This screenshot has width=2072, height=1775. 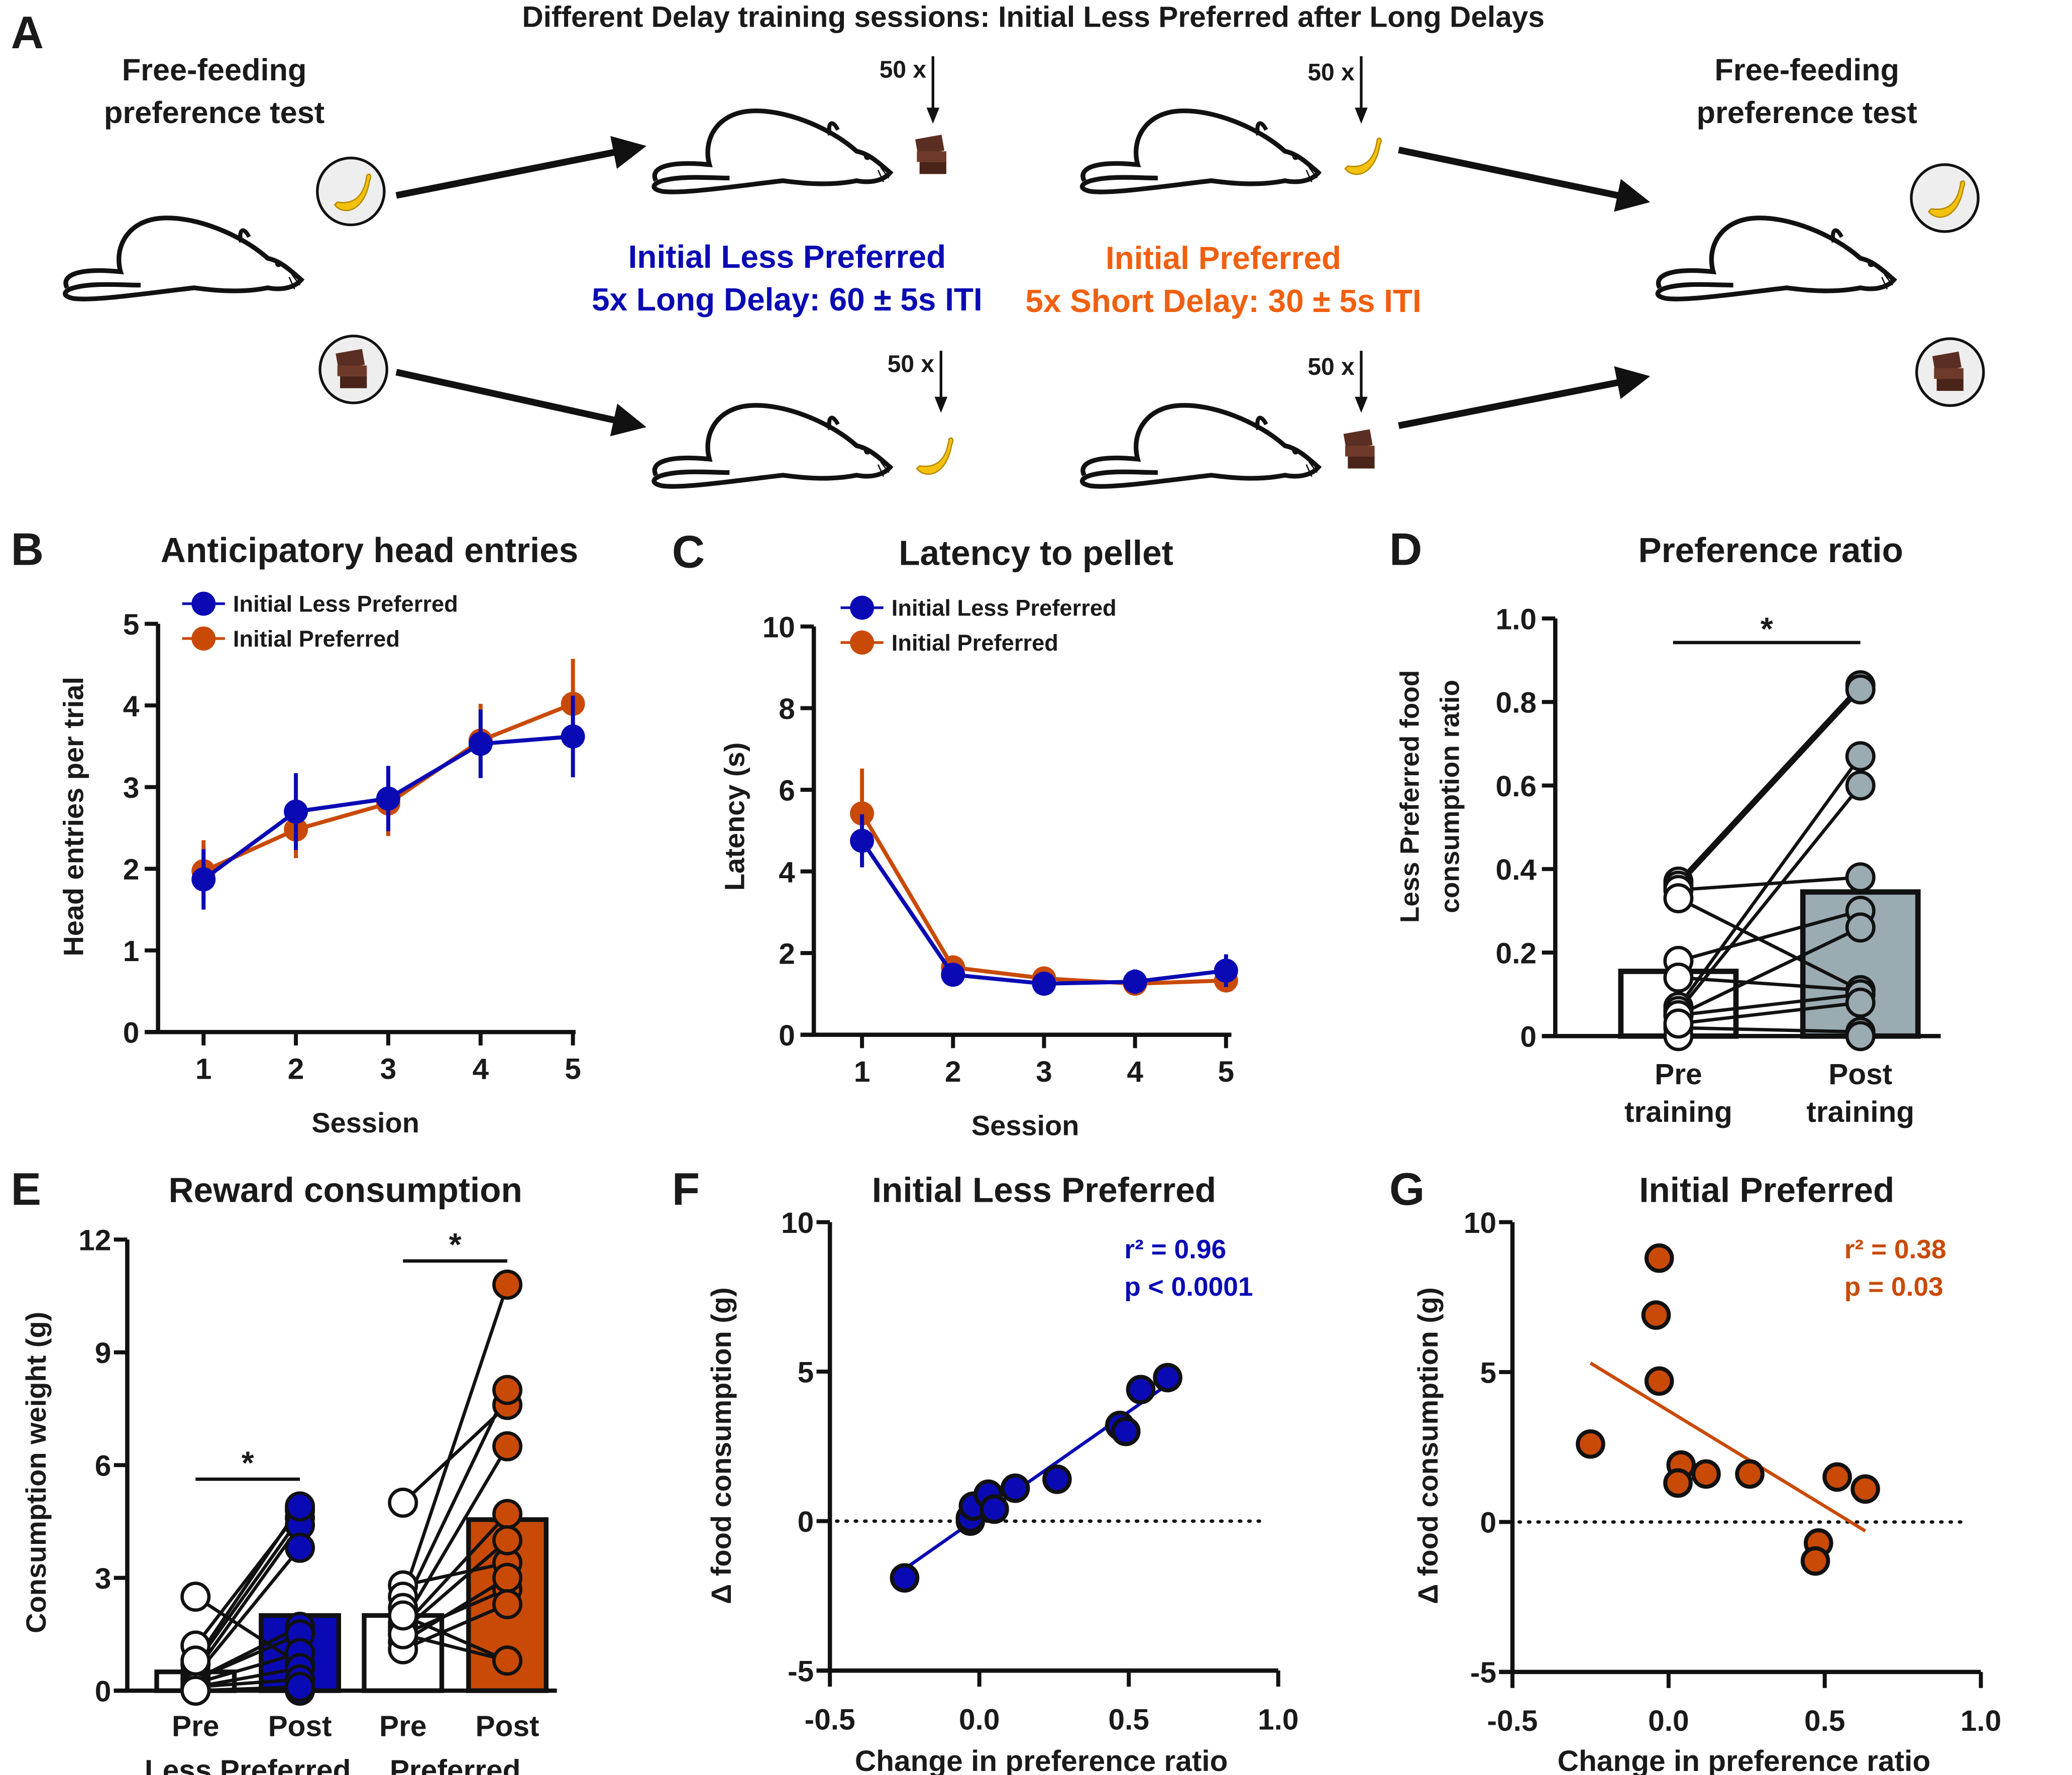 What do you see at coordinates (1223, 301) in the screenshot?
I see `short-delay-label: 5x Short Delay: 30 ± 5s ITI` at bounding box center [1223, 301].